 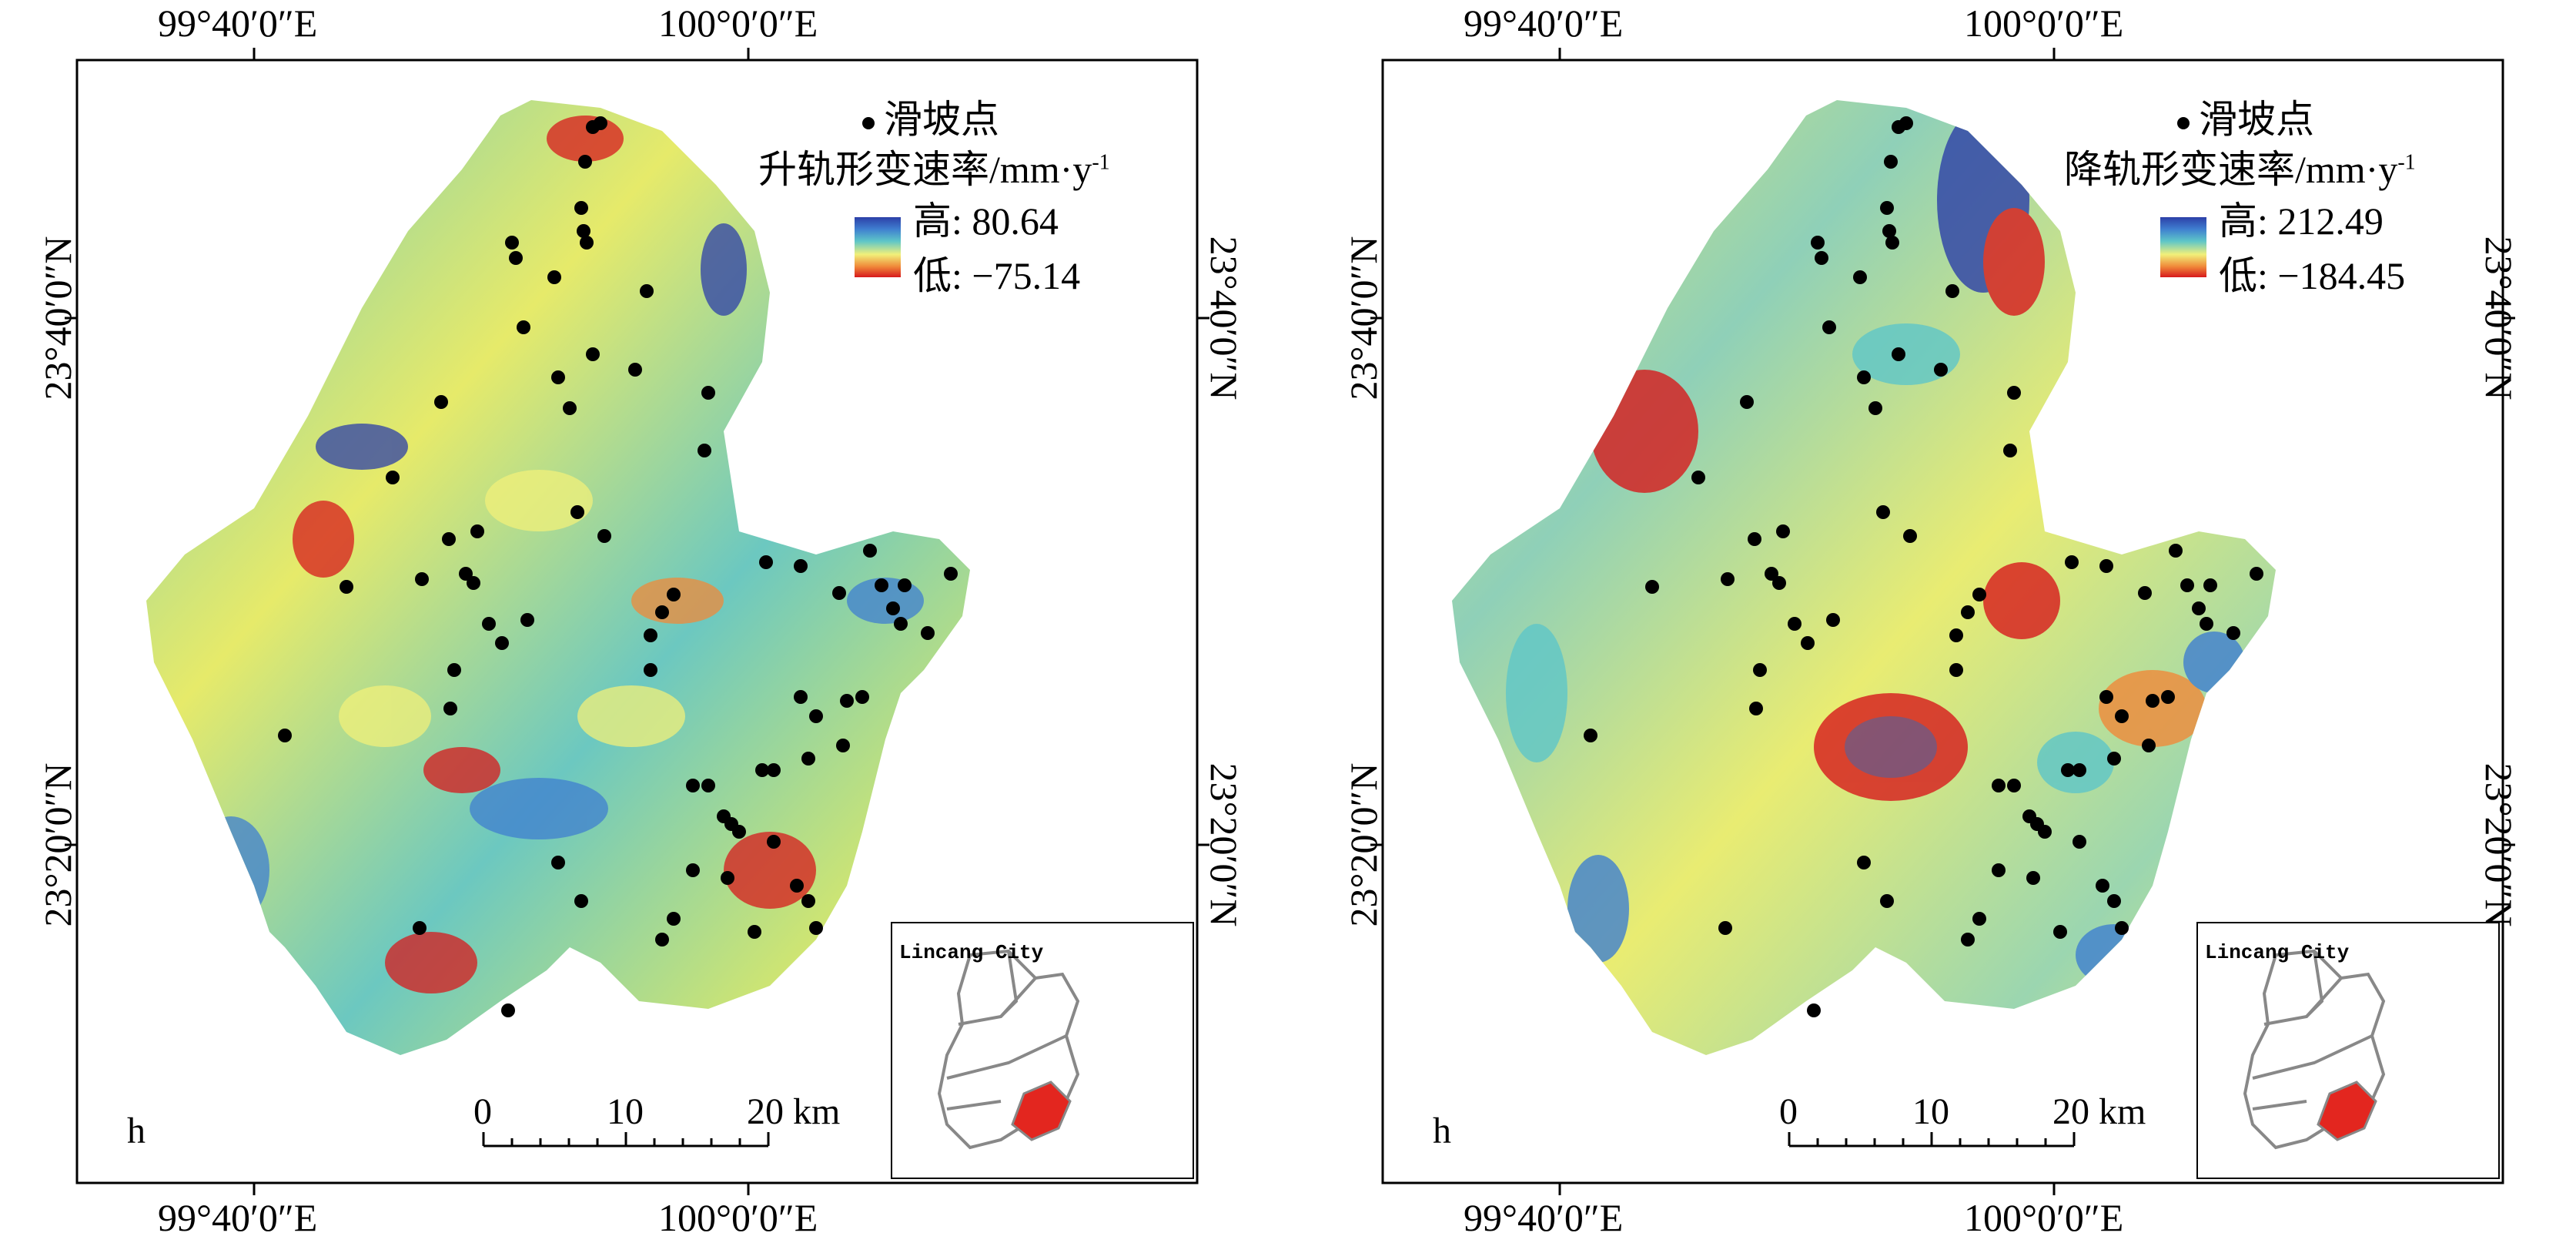 What do you see at coordinates (997, 275) in the screenshot?
I see `legend-low-label: 低: −75.14` at bounding box center [997, 275].